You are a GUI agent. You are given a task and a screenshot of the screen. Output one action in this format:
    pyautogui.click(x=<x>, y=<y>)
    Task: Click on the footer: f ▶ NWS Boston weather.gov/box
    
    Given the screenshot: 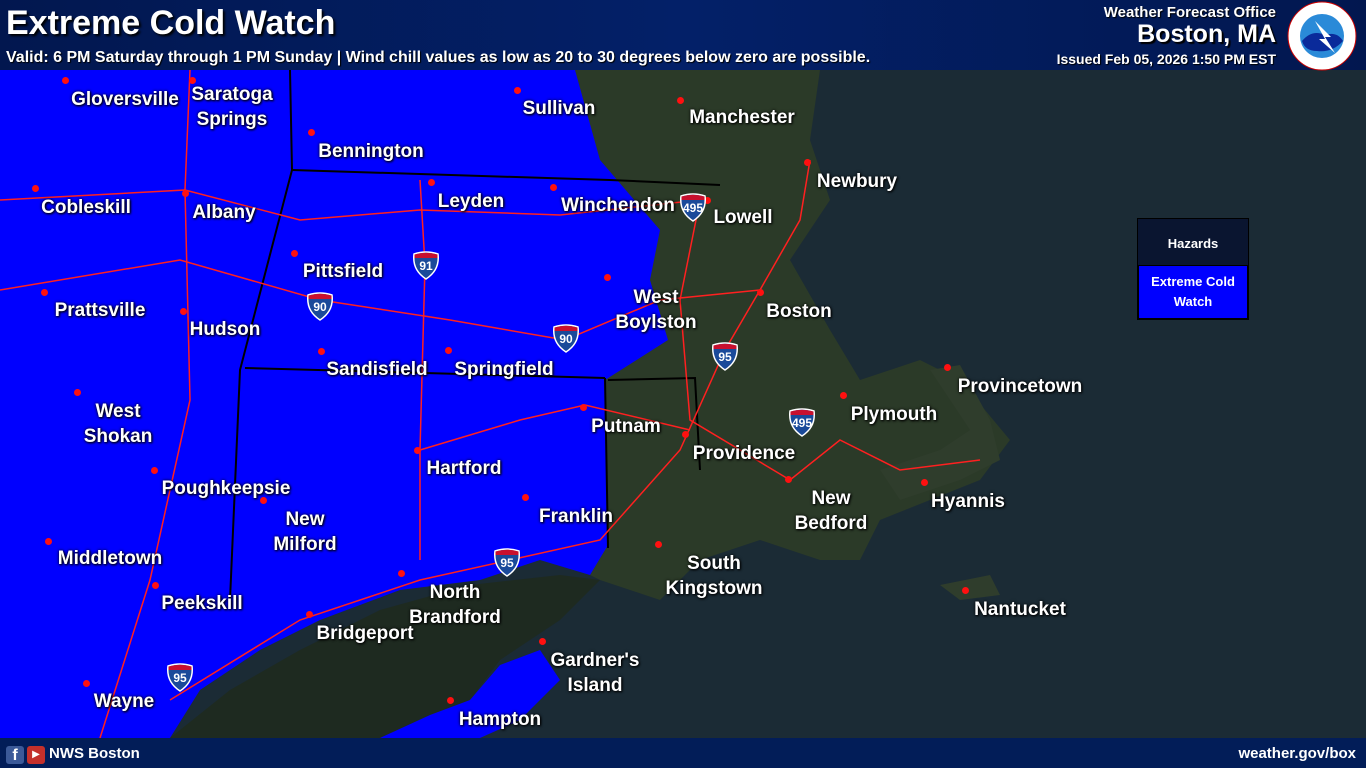 What is the action you would take?
    pyautogui.click(x=683, y=753)
    